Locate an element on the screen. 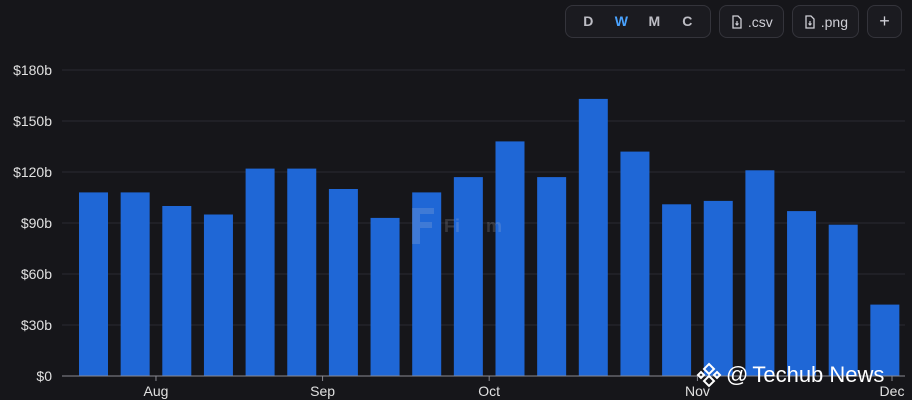 The height and width of the screenshot is (400, 912). watermark-logo-text: Fi is located at coordinates (452, 225).